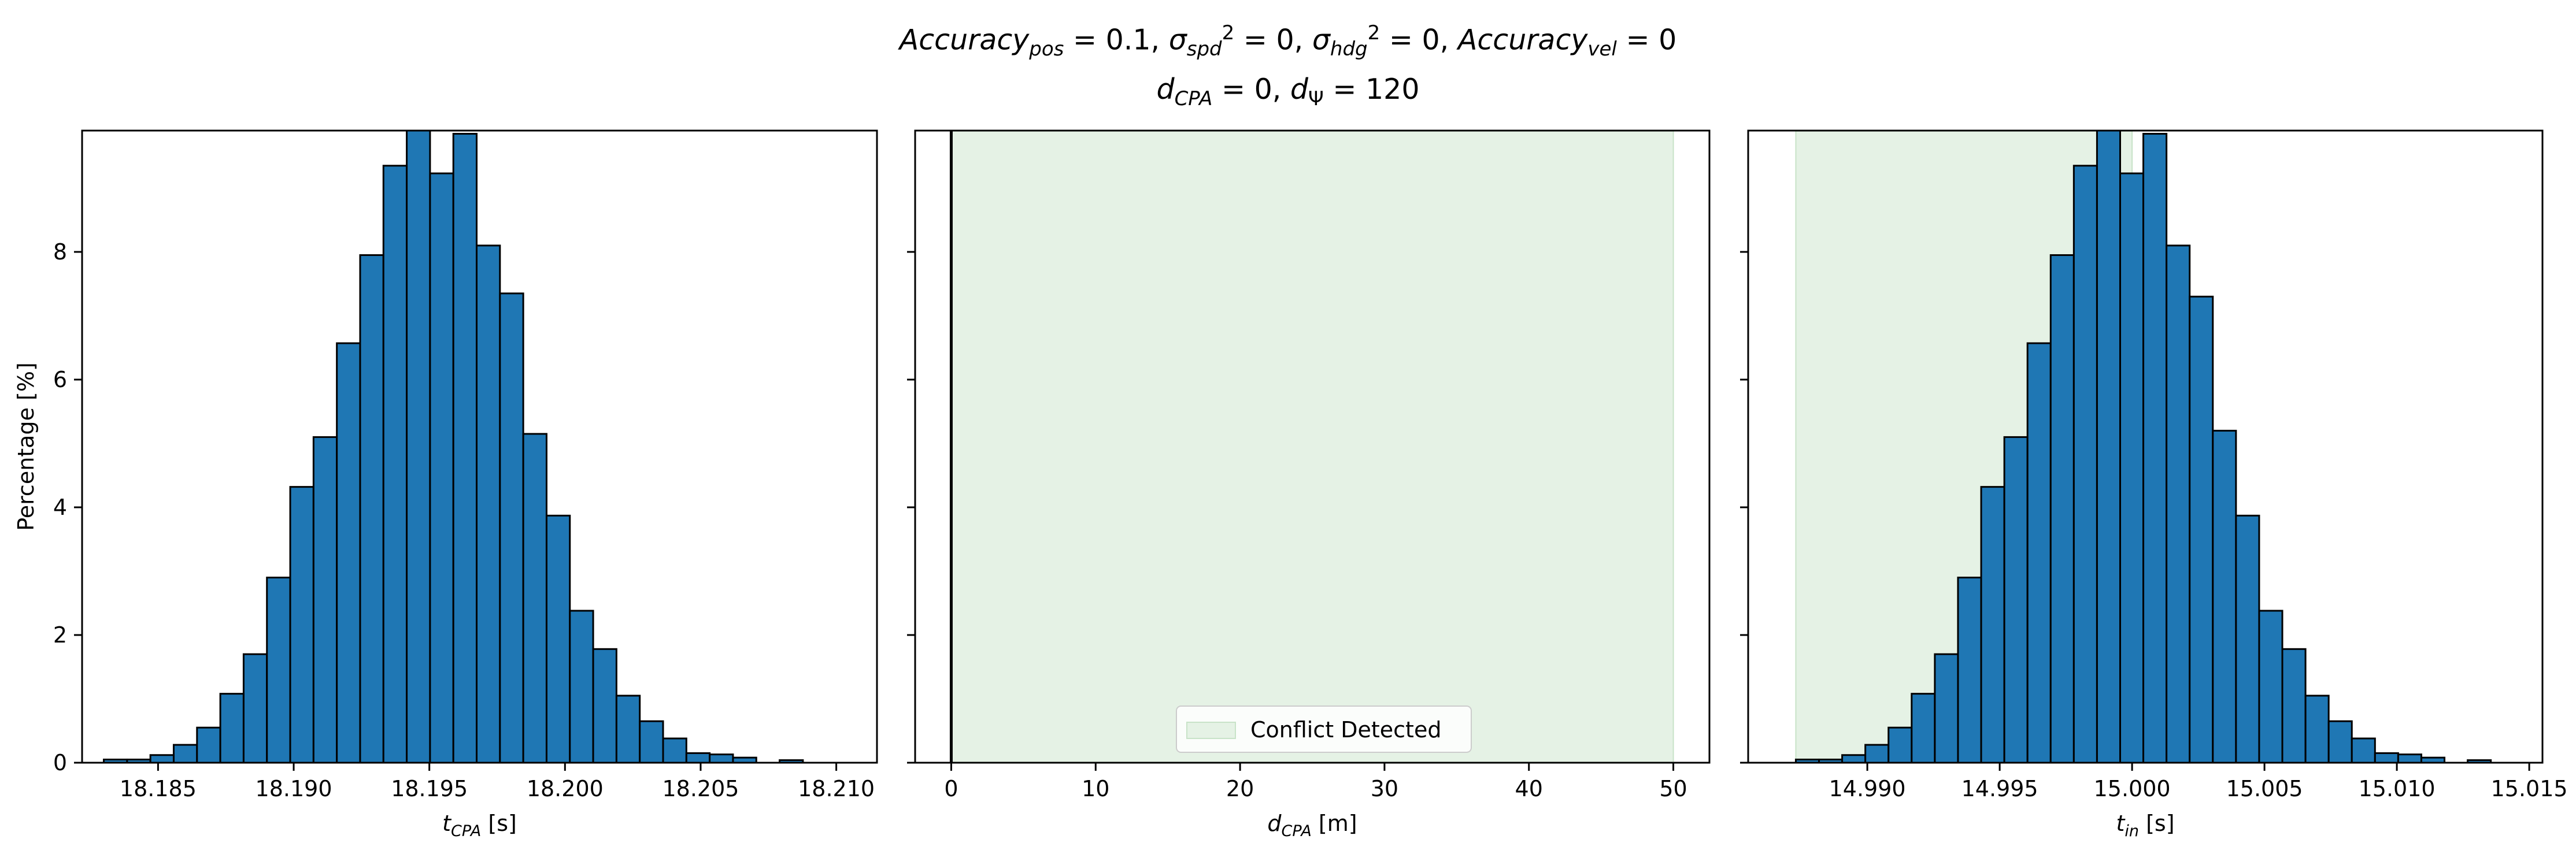  What do you see at coordinates (1529, 788) in the screenshot?
I see `x-tick-label: 40` at bounding box center [1529, 788].